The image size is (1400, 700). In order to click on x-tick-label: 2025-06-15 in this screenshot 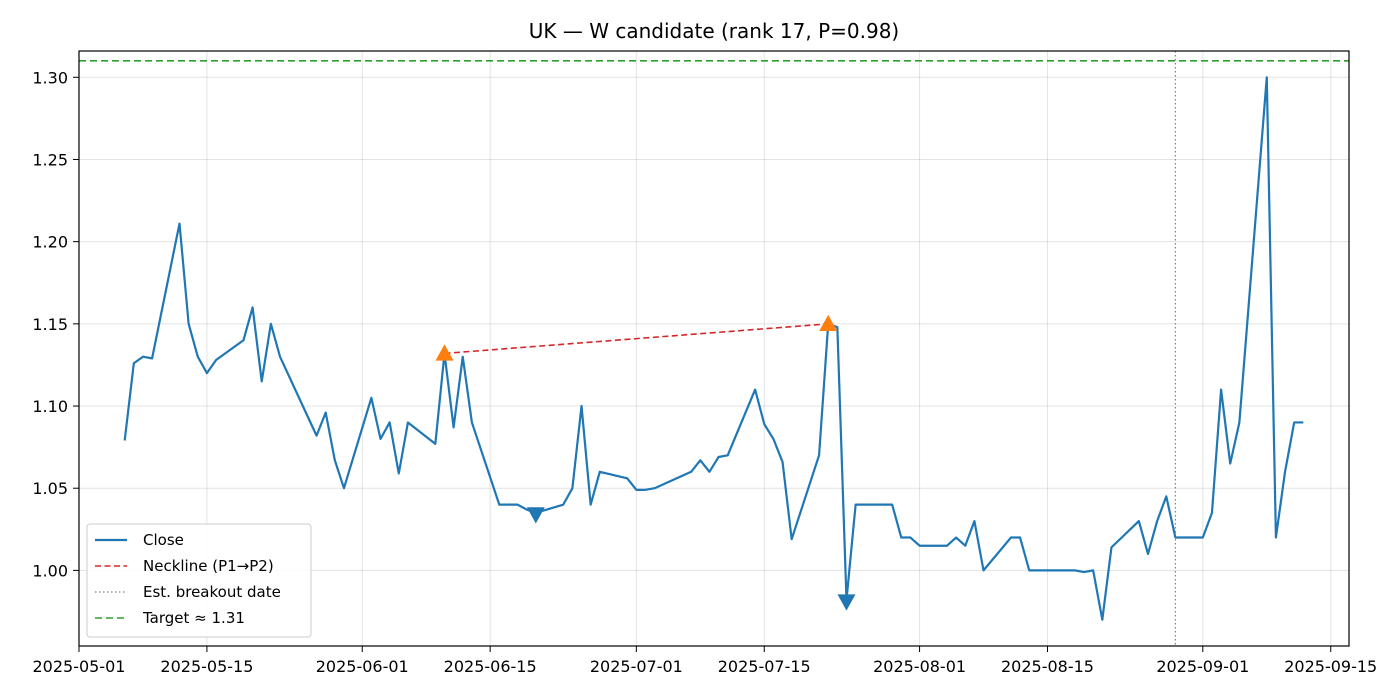, I will do `click(490, 666)`.